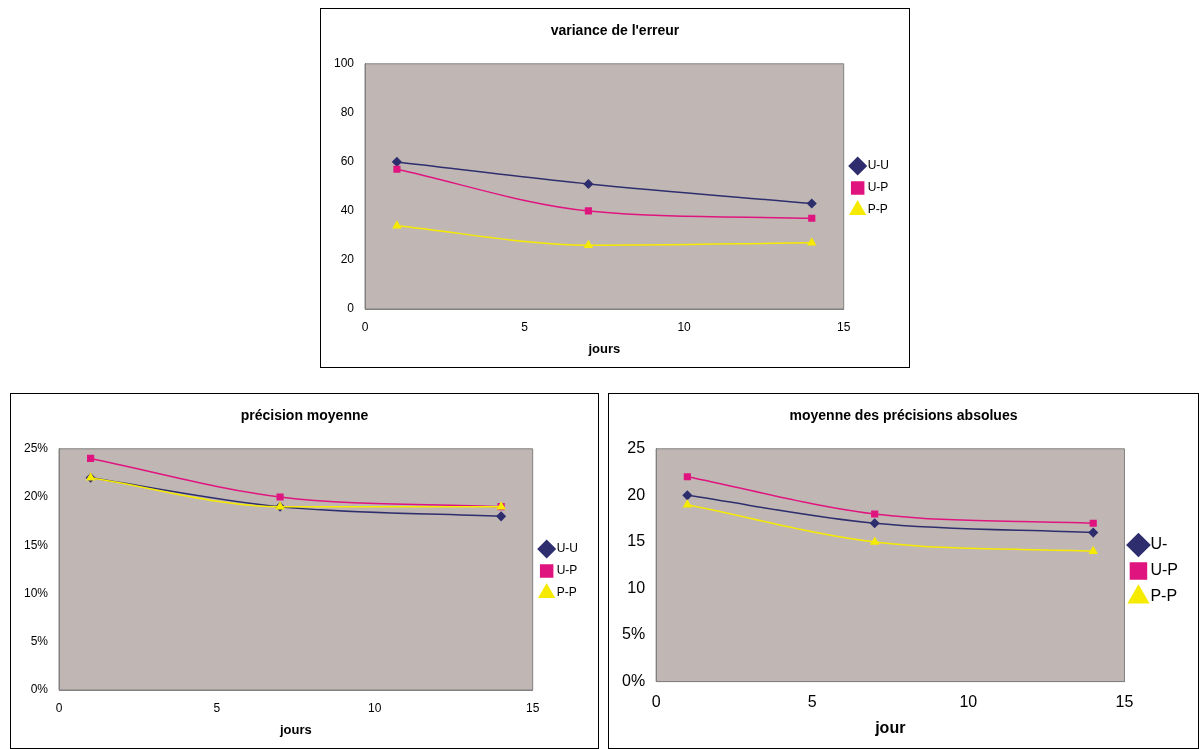 The width and height of the screenshot is (1199, 749). Describe the element at coordinates (36, 496) in the screenshot. I see `y-tick-label: 20%` at that location.